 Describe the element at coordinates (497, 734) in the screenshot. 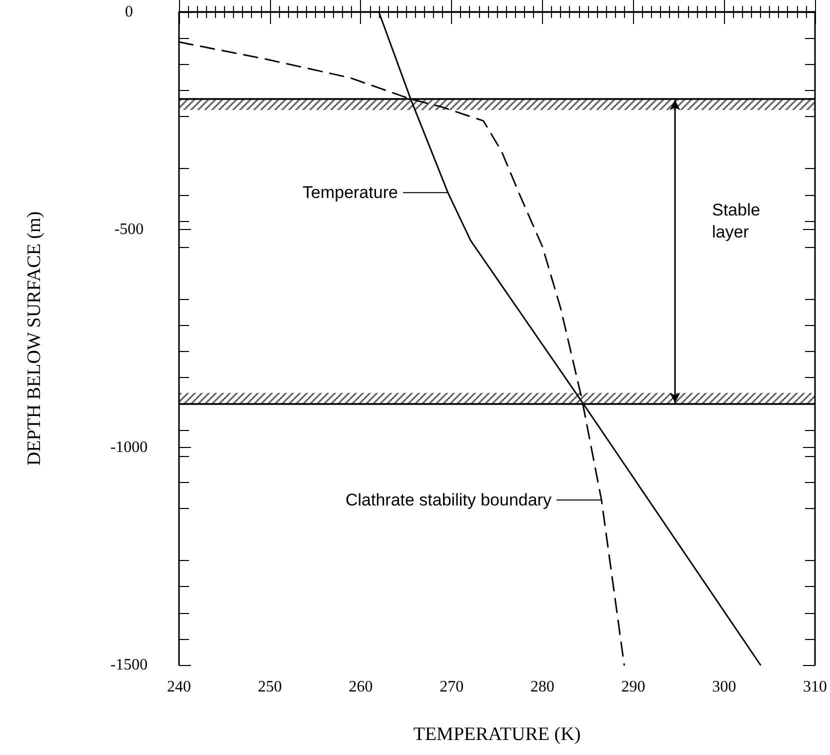

I see `x-axis-title: TEMPERATURE (K)` at that location.